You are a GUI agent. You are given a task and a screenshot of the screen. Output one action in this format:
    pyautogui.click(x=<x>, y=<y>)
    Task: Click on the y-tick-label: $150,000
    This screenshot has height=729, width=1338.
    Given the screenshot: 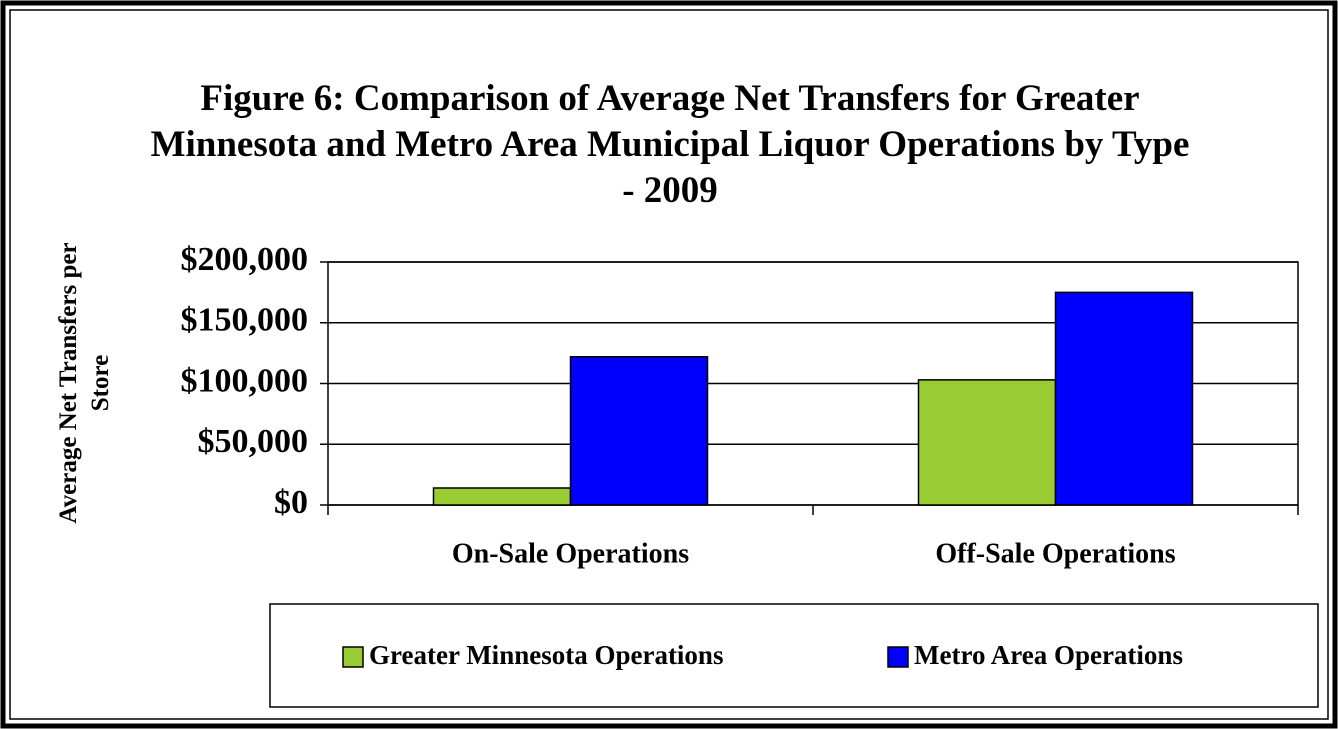 What is the action you would take?
    pyautogui.click(x=245, y=320)
    